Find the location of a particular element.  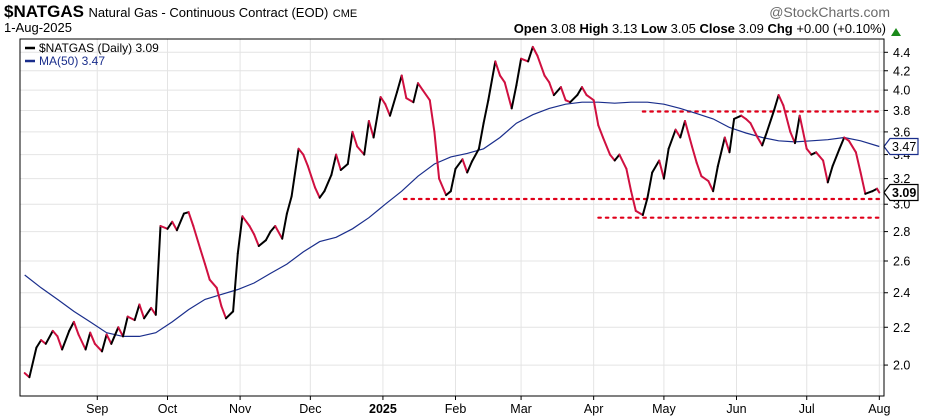

y-tick-label: 2.4 is located at coordinates (901, 293).